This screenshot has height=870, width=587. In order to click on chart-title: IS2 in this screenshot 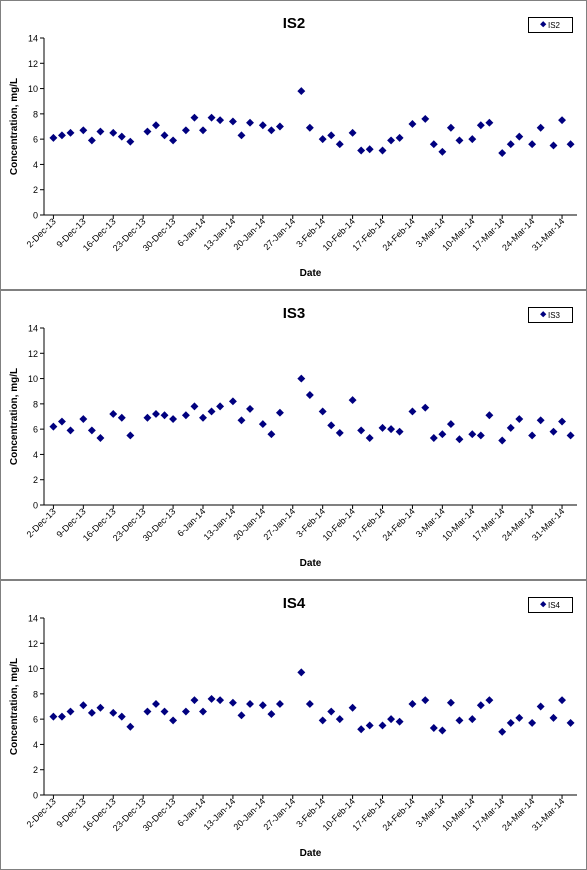, I will do `click(294, 23)`.